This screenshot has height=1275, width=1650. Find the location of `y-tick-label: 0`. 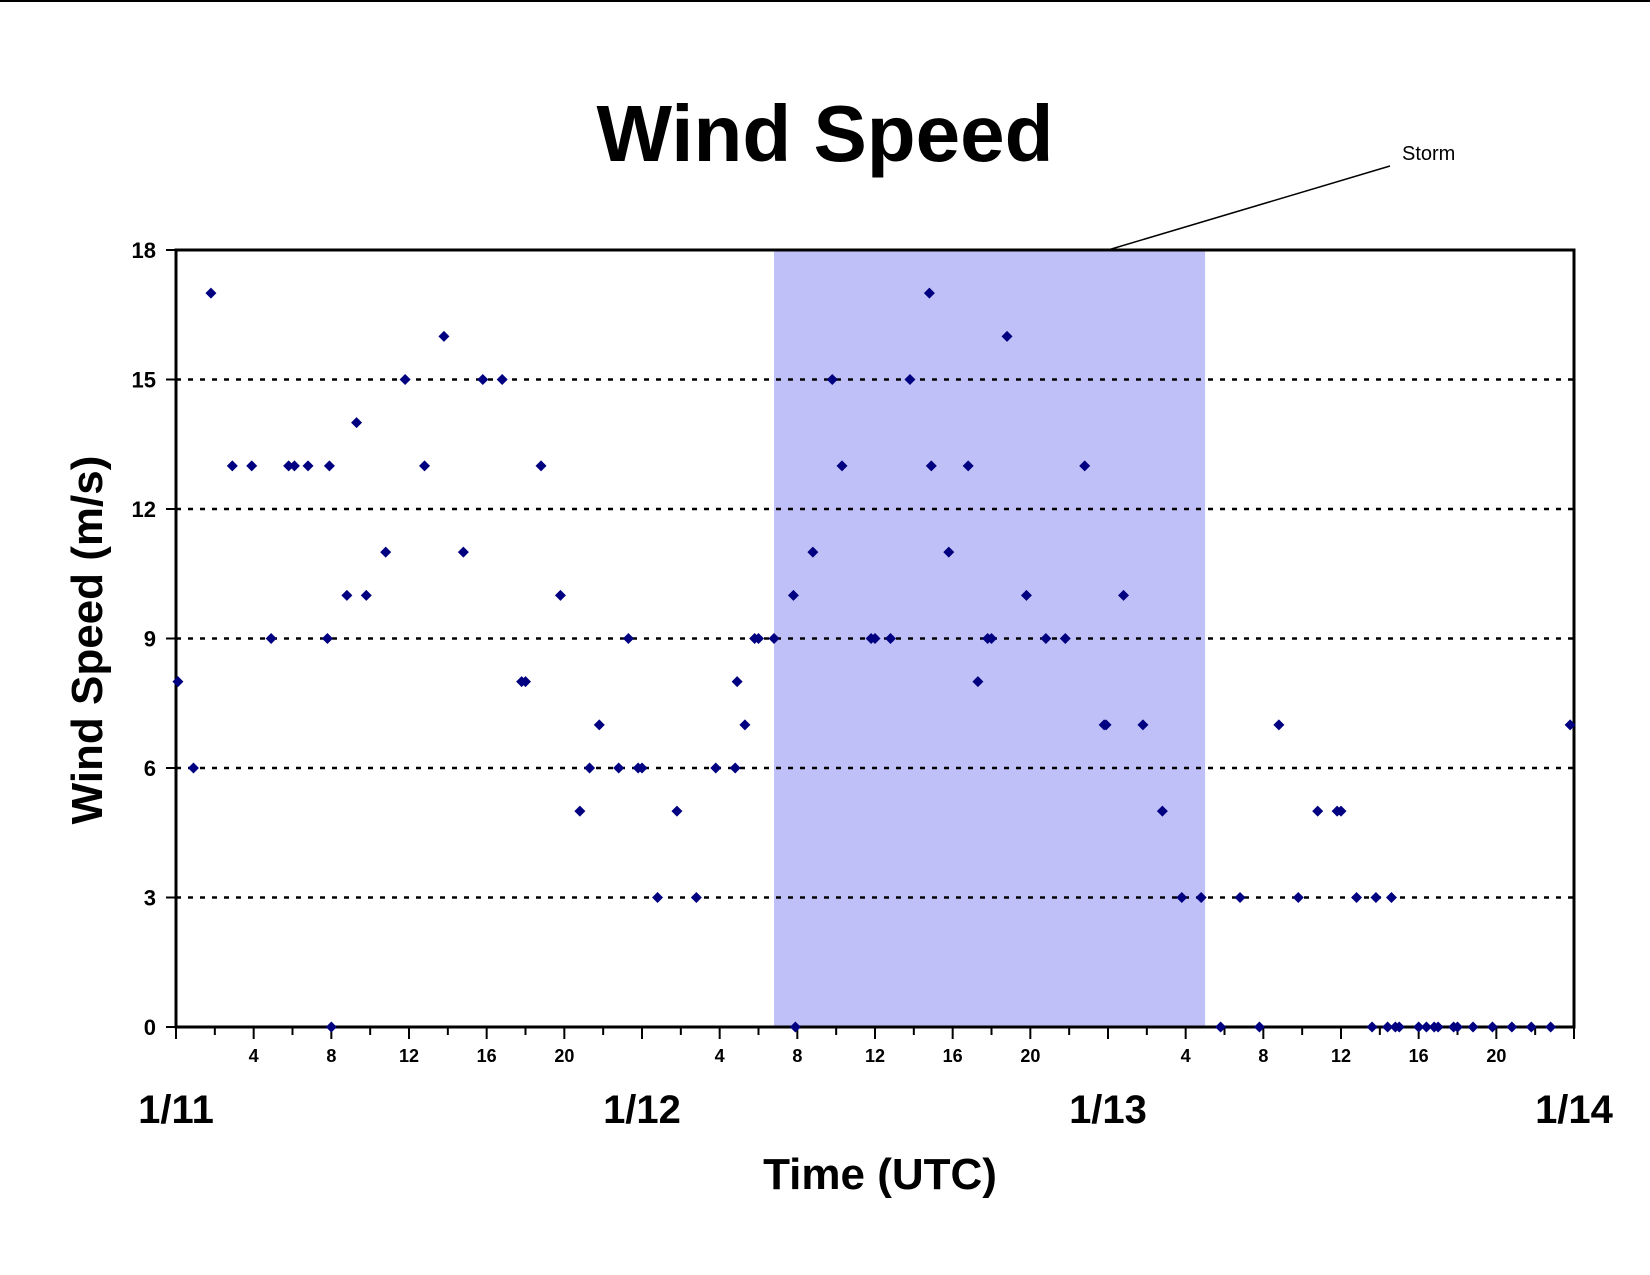

y-tick-label: 0 is located at coordinates (150, 1027).